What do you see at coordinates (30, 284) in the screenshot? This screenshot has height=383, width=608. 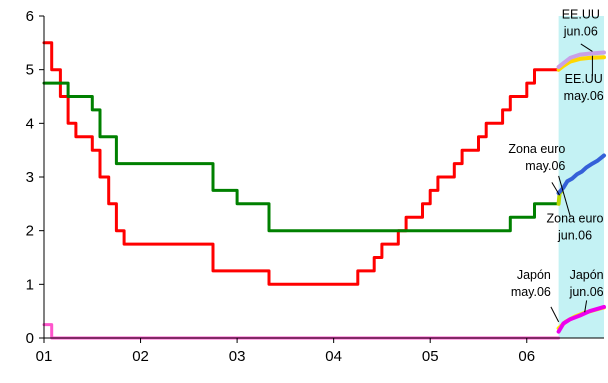 I see `y-tick-label: 1` at bounding box center [30, 284].